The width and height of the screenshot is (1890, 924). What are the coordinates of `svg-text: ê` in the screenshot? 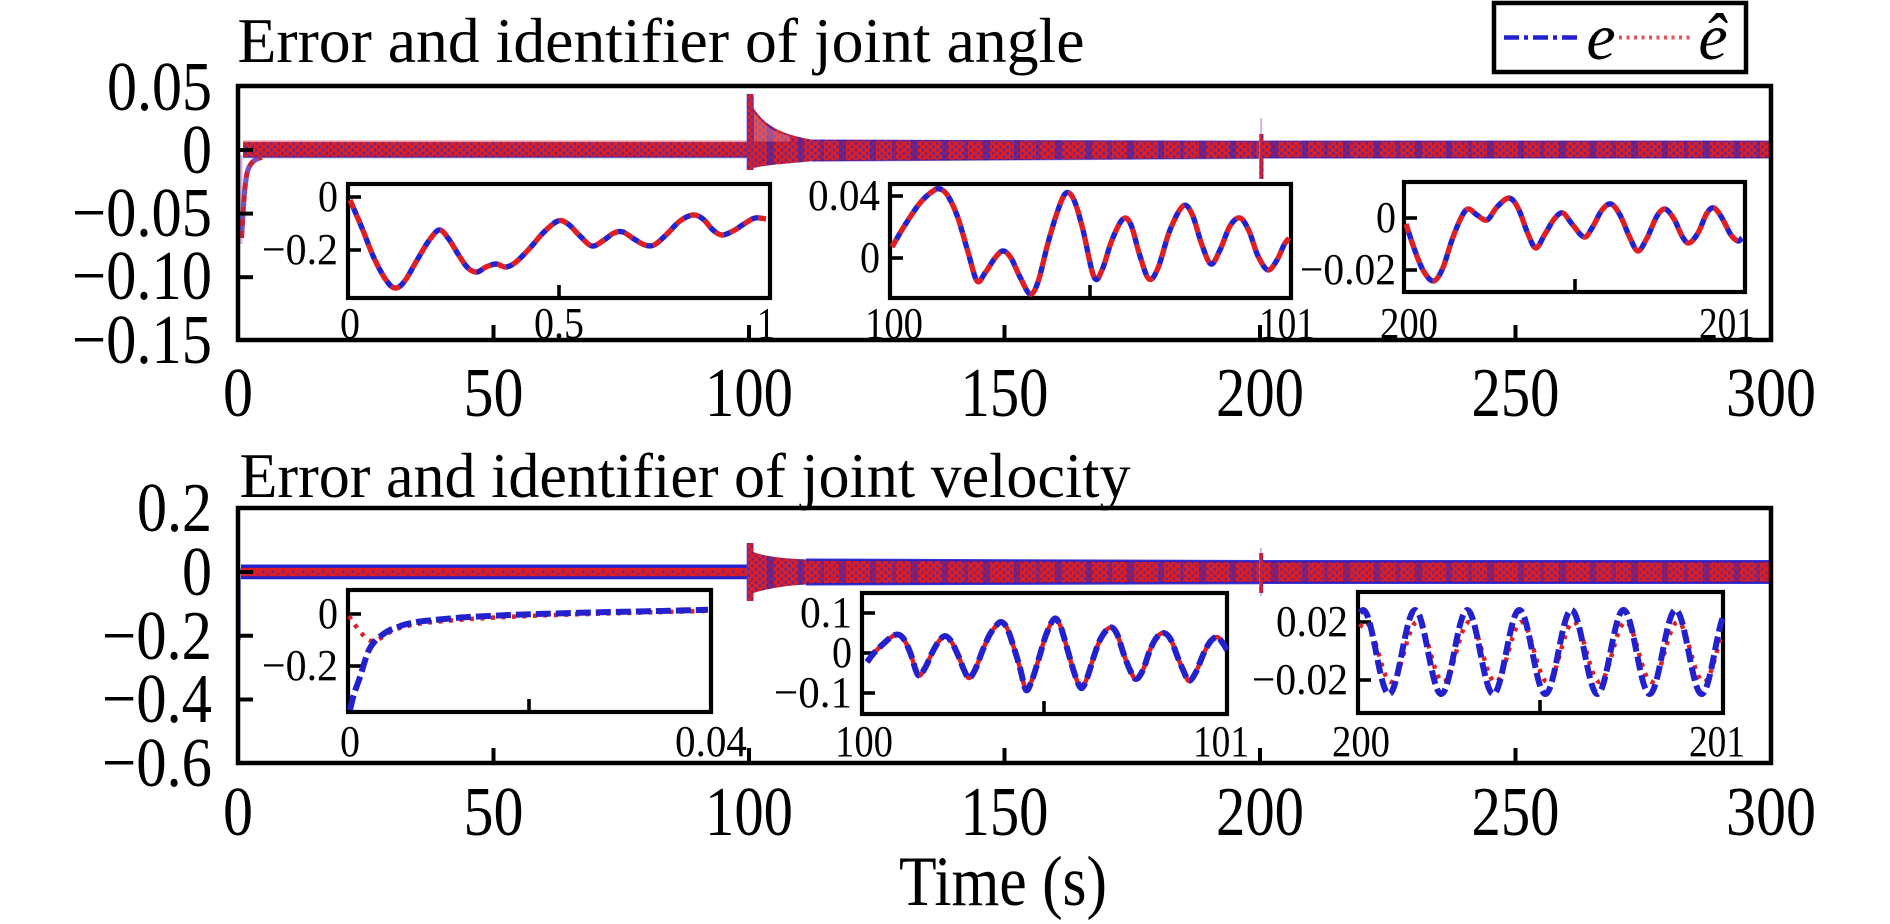 It's located at (1713, 37).